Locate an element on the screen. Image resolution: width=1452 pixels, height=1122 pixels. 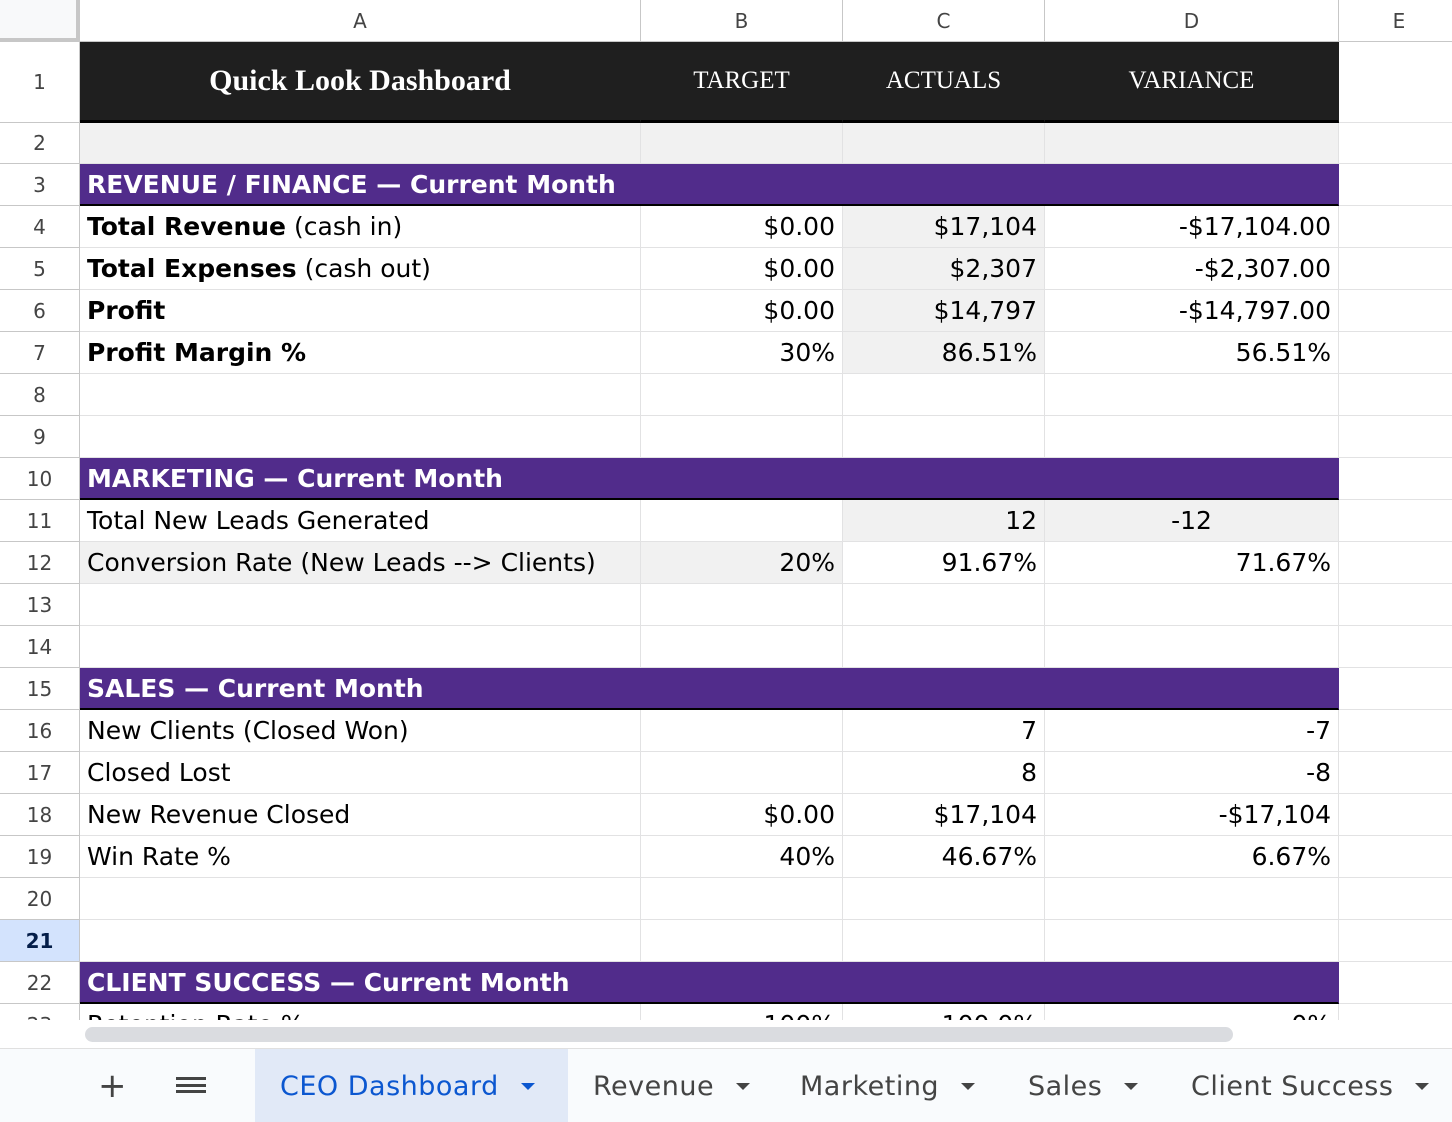
add-sheet: + is located at coordinates (112, 1086).